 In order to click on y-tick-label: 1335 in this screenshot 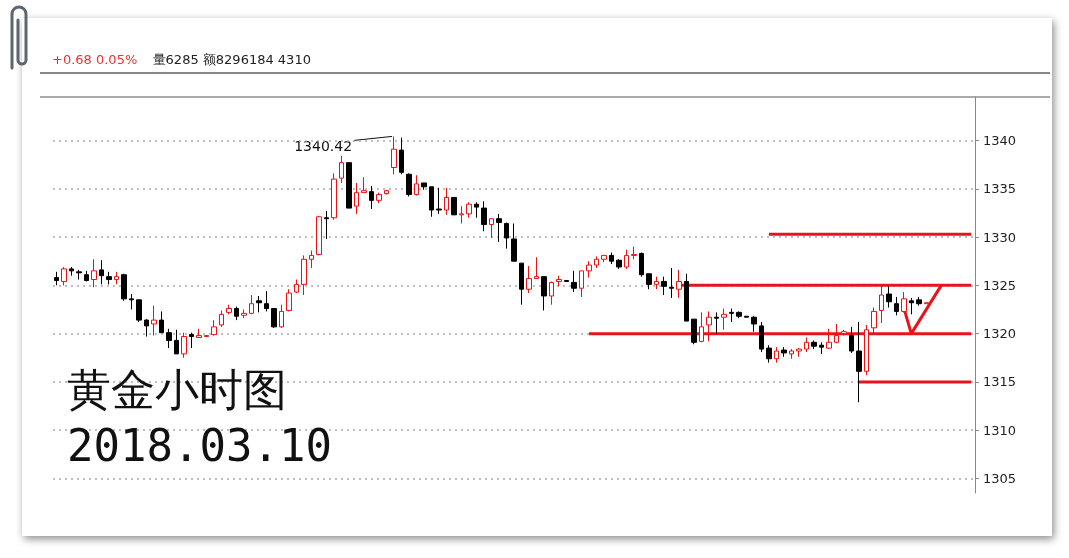, I will do `click(1000, 189)`.